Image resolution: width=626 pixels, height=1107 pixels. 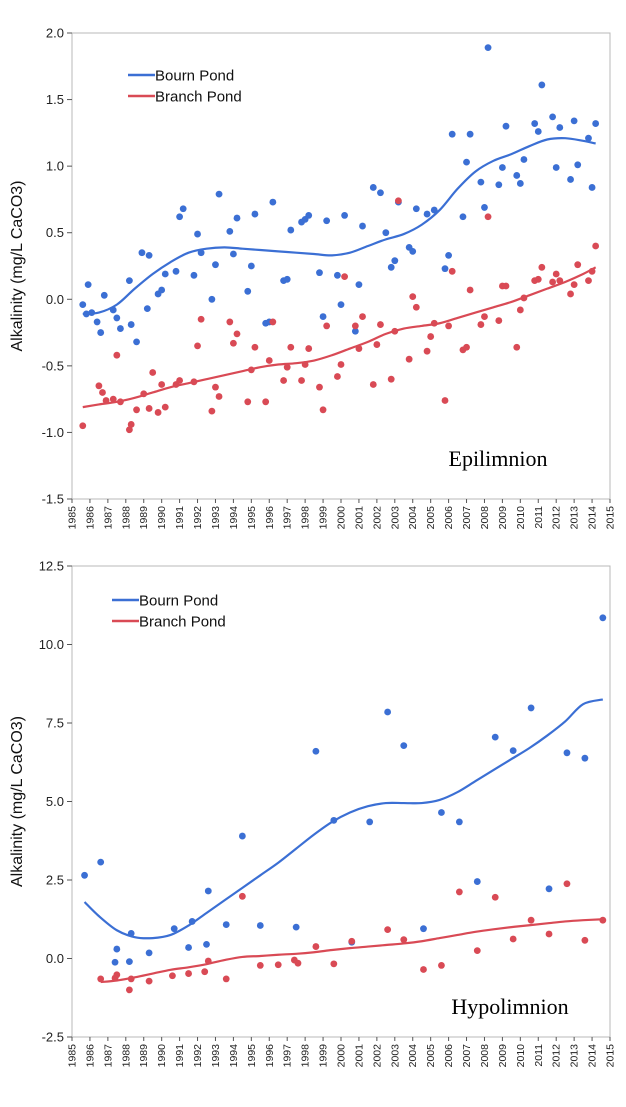 I want to click on y-tick-label: 12.5, so click(x=51, y=566).